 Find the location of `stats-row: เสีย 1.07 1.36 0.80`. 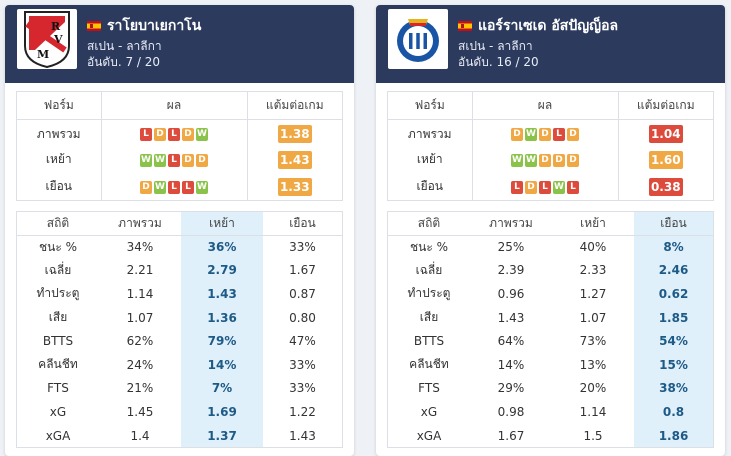

stats-row: เสีย 1.07 1.36 0.80 is located at coordinates (179, 317).